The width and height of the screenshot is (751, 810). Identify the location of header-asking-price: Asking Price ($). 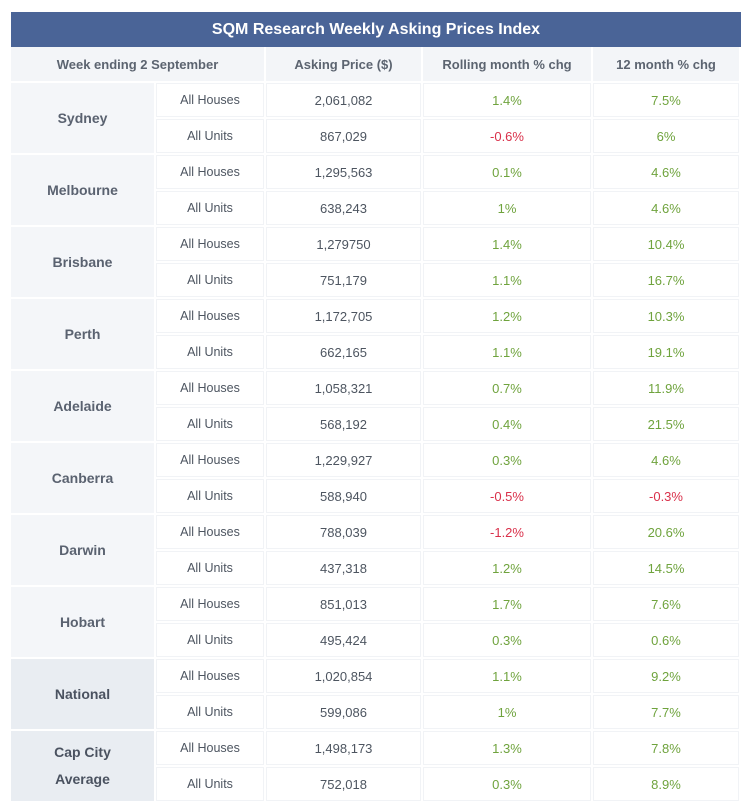
(344, 65).